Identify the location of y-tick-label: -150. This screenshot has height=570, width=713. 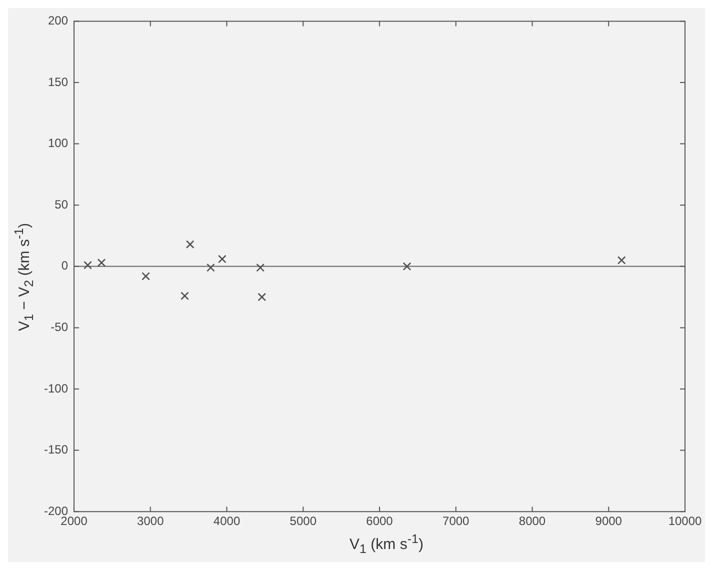
(56, 449).